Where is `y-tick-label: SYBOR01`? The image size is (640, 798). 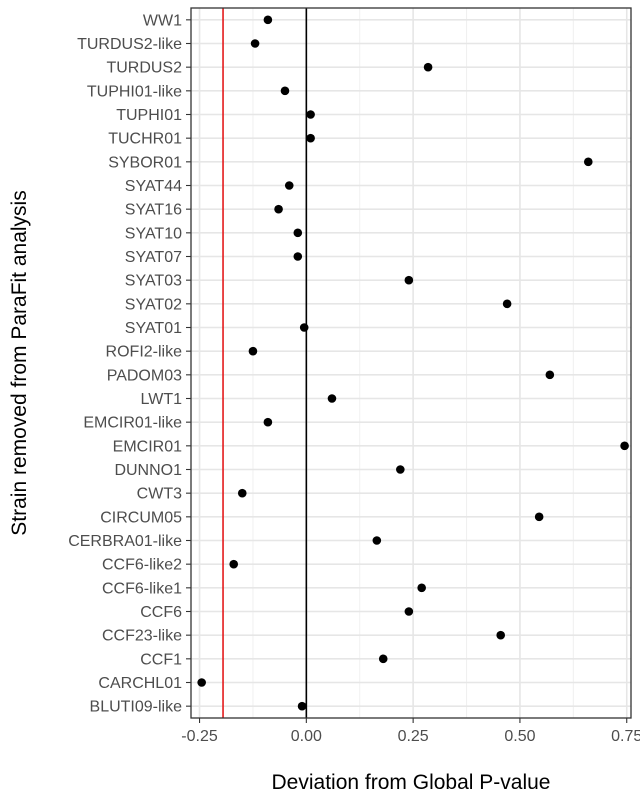
y-tick-label: SYBOR01 is located at coordinates (145, 162).